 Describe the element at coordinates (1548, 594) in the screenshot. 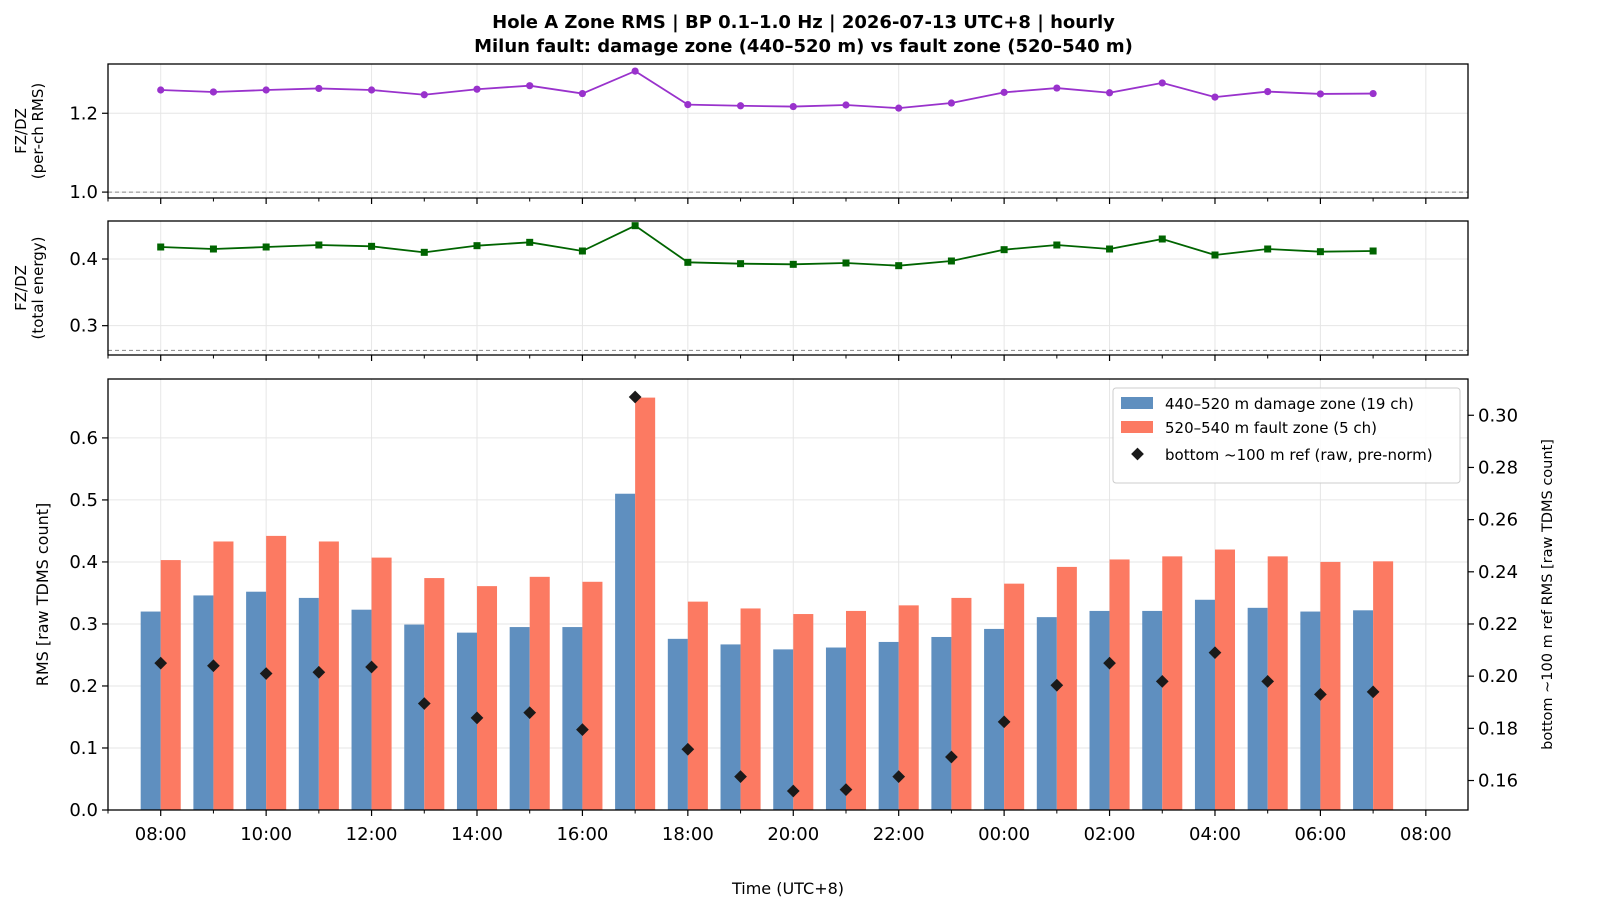

I see `y-right-axis-label: bottom ~100 m ref RMS [raw TDMS count]` at that location.